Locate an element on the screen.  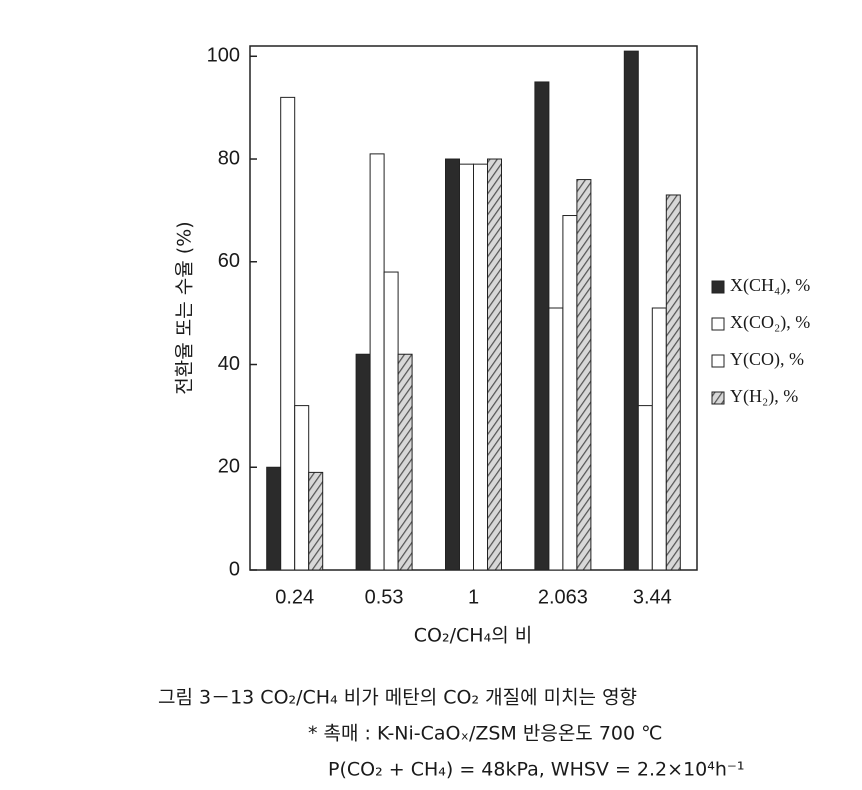
caption-note: P(CO₂ + CH₄) = 48kPa, WHSV = 2.2×10⁴h⁻¹ is located at coordinates (536, 770).